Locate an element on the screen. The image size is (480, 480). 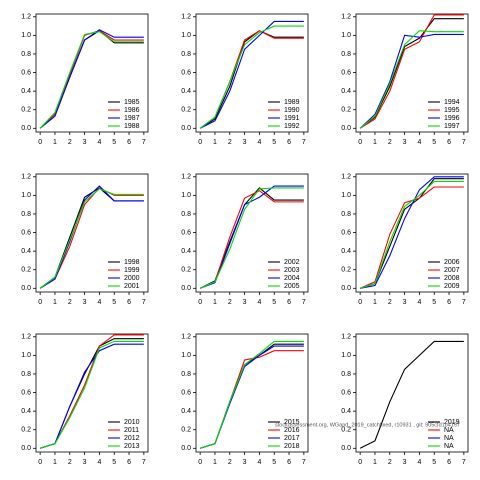
legend-label: 1991 is located at coordinates (292, 118).